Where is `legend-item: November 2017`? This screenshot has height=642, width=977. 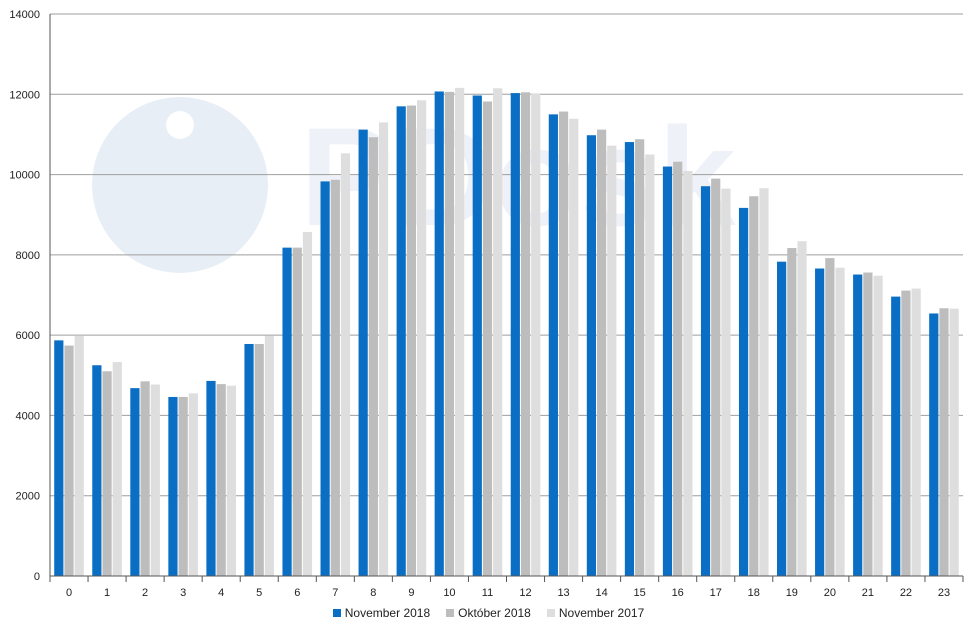
legend-item: November 2017 is located at coordinates (595, 613).